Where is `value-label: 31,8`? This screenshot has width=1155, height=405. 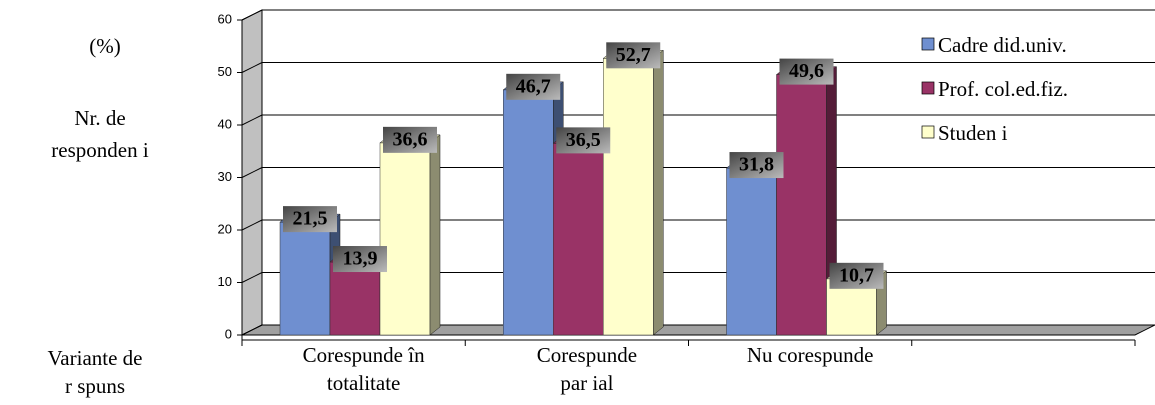 value-label: 31,8 is located at coordinates (756, 165).